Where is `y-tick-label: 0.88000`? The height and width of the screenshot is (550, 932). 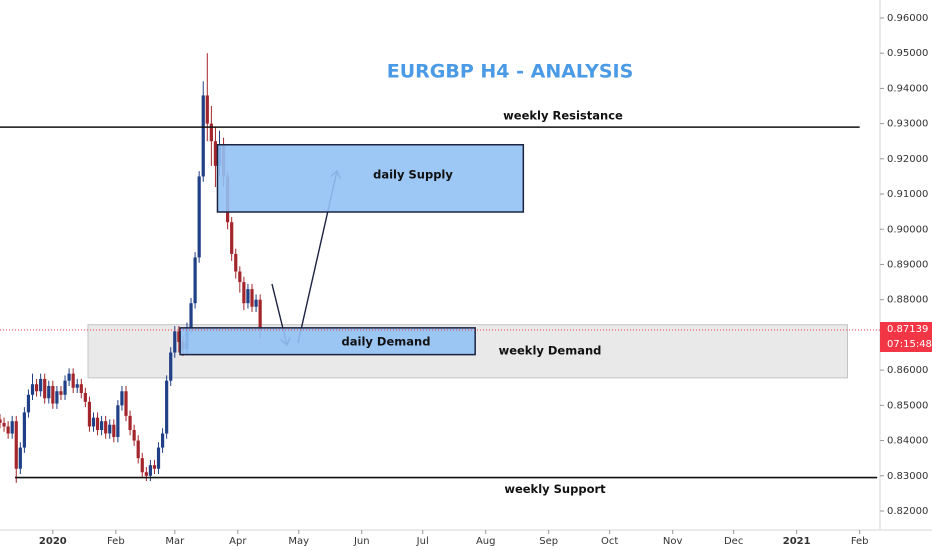 y-tick-label: 0.88000 is located at coordinates (907, 300).